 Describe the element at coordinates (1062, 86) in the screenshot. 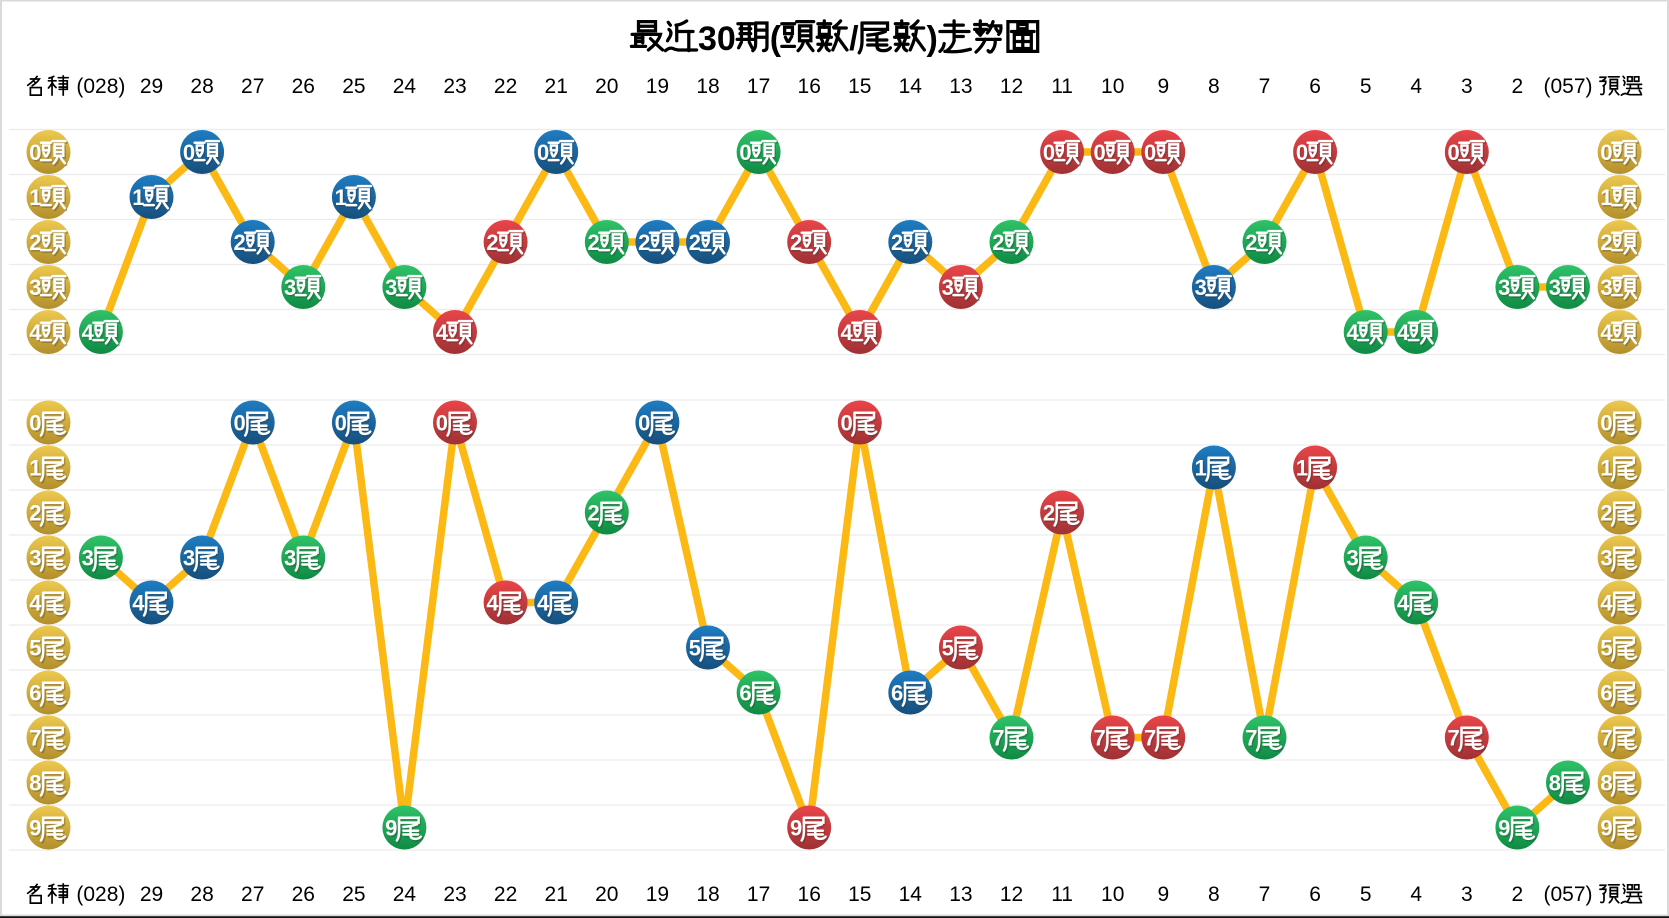

I see `svg-text: 11` at that location.